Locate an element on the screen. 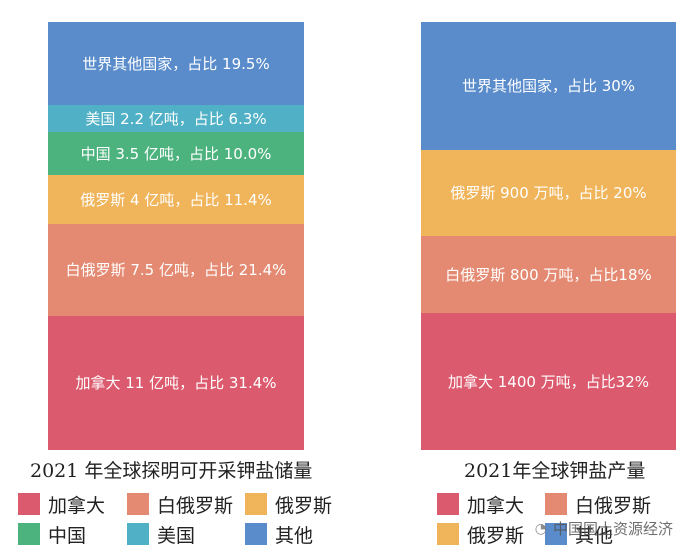 The width and height of the screenshot is (689, 555). bar-segment-russia: 俄罗斯 4 亿吨，占比 11.4% is located at coordinates (176, 200).